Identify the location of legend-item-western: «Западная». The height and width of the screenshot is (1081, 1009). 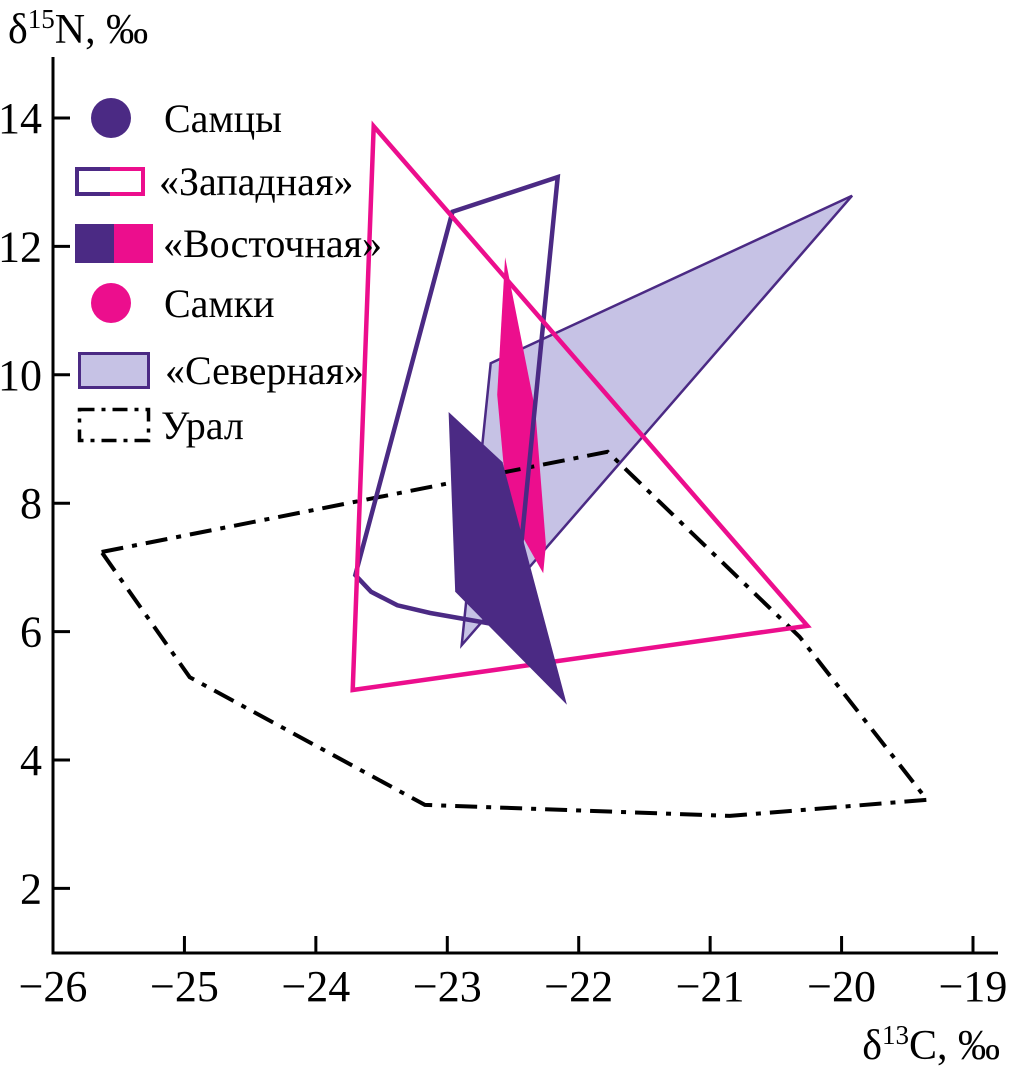
(214, 181).